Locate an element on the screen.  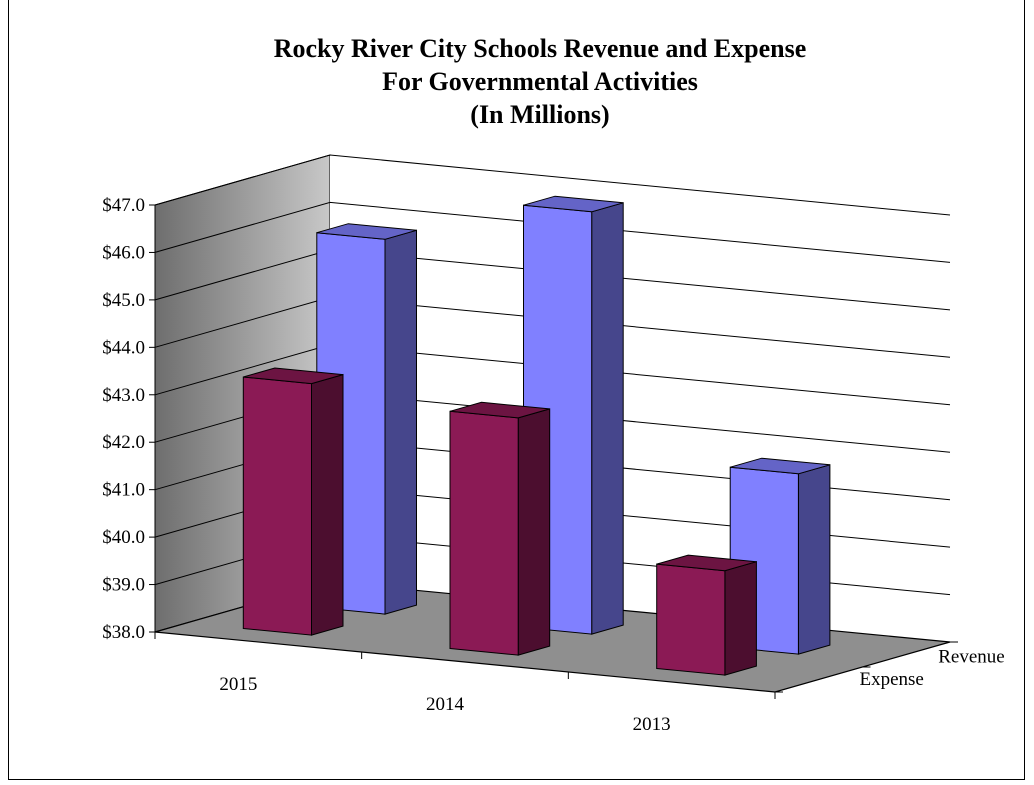
bar-expense-2014 is located at coordinates (500, 528).